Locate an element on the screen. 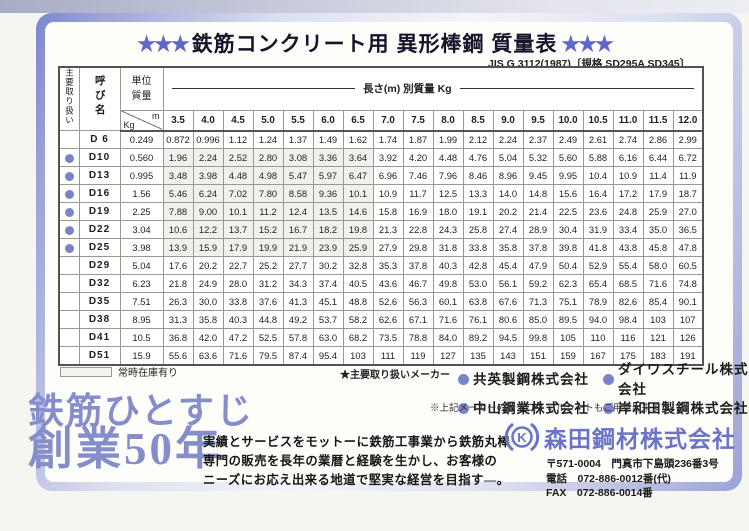 The image size is (749, 531). unit-mass-cell: 8.95 is located at coordinates (141, 319).